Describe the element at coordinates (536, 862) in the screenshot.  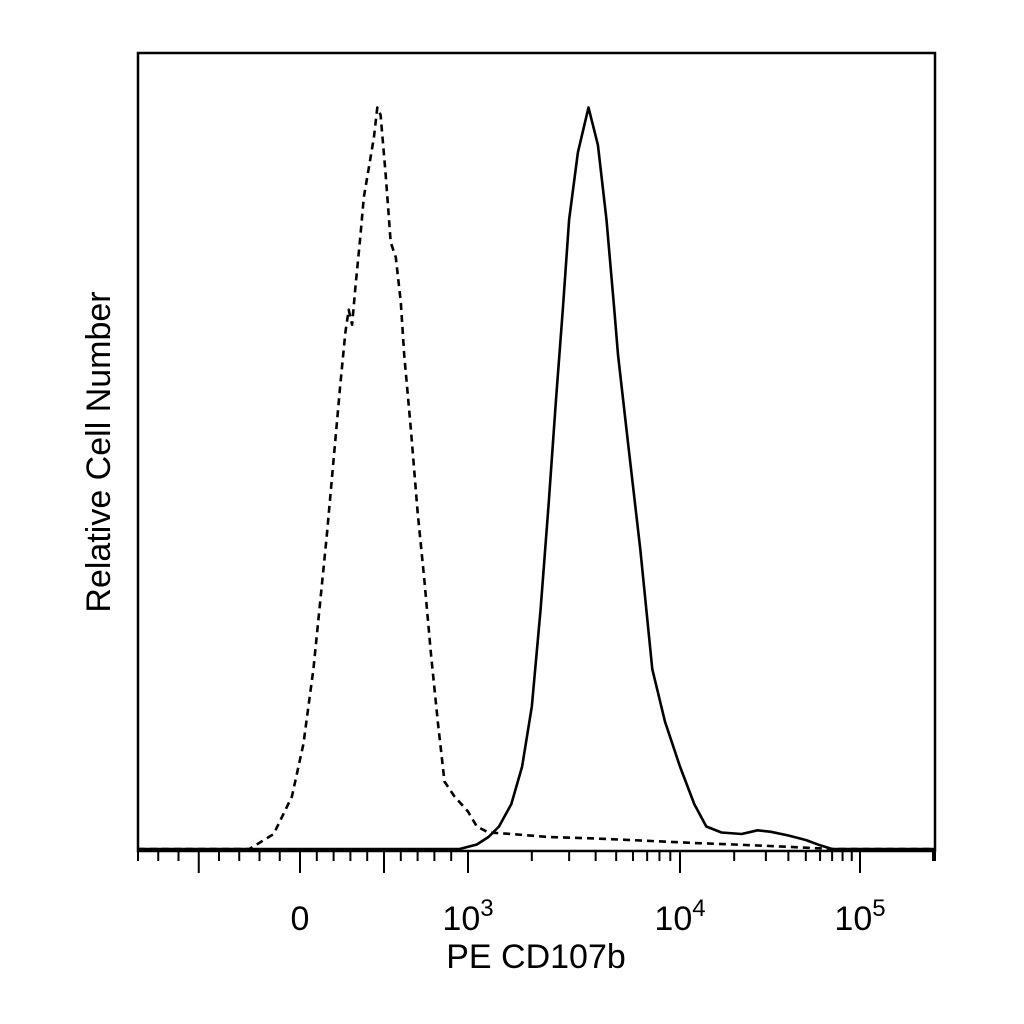
I see `x-axis-ticks` at that location.